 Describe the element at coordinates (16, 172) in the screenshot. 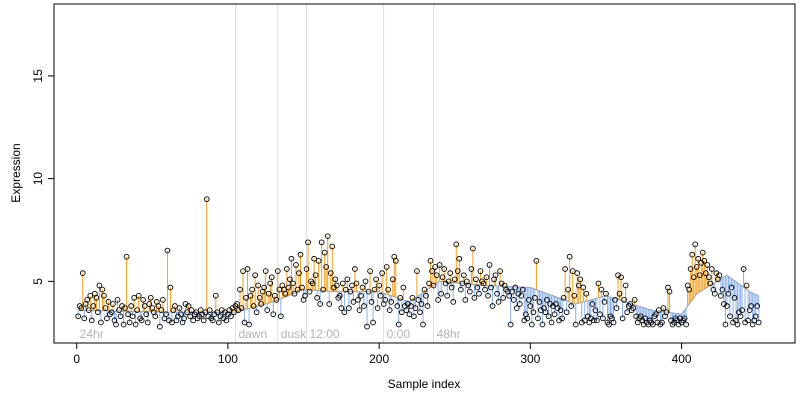

I see `y-axis-label: Expression` at that location.